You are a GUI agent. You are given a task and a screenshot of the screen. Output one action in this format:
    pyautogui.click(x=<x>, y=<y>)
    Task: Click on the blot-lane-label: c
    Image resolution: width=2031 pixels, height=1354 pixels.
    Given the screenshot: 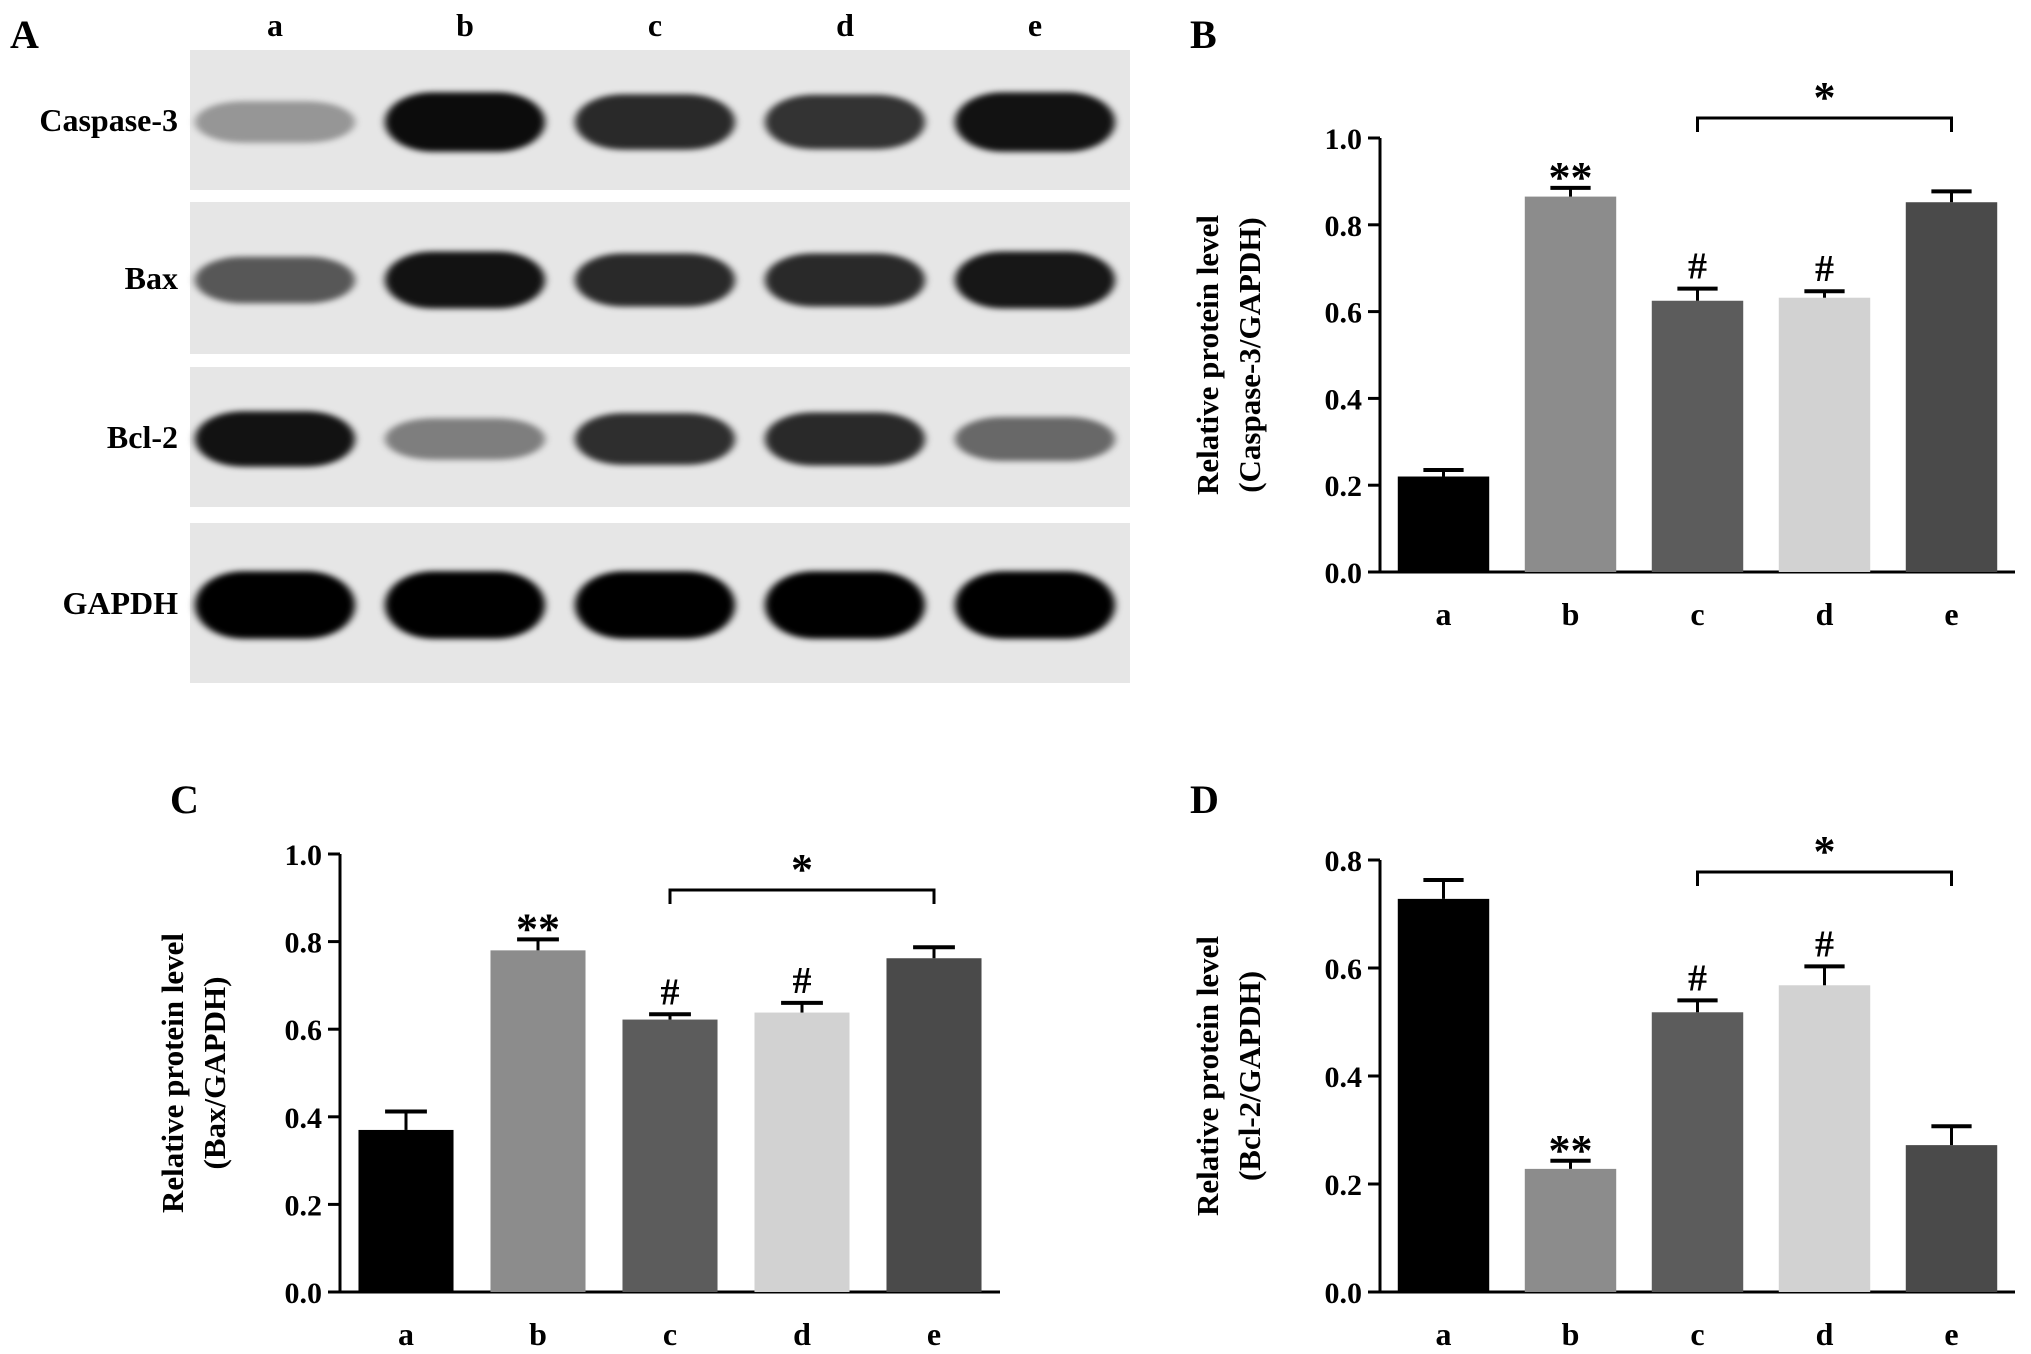 What is the action you would take?
    pyautogui.click(x=655, y=25)
    